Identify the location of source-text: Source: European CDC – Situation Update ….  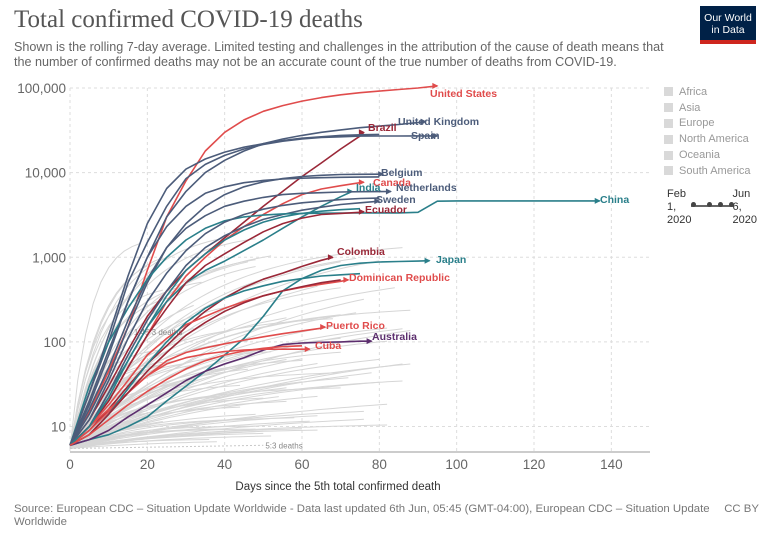
(362, 515).